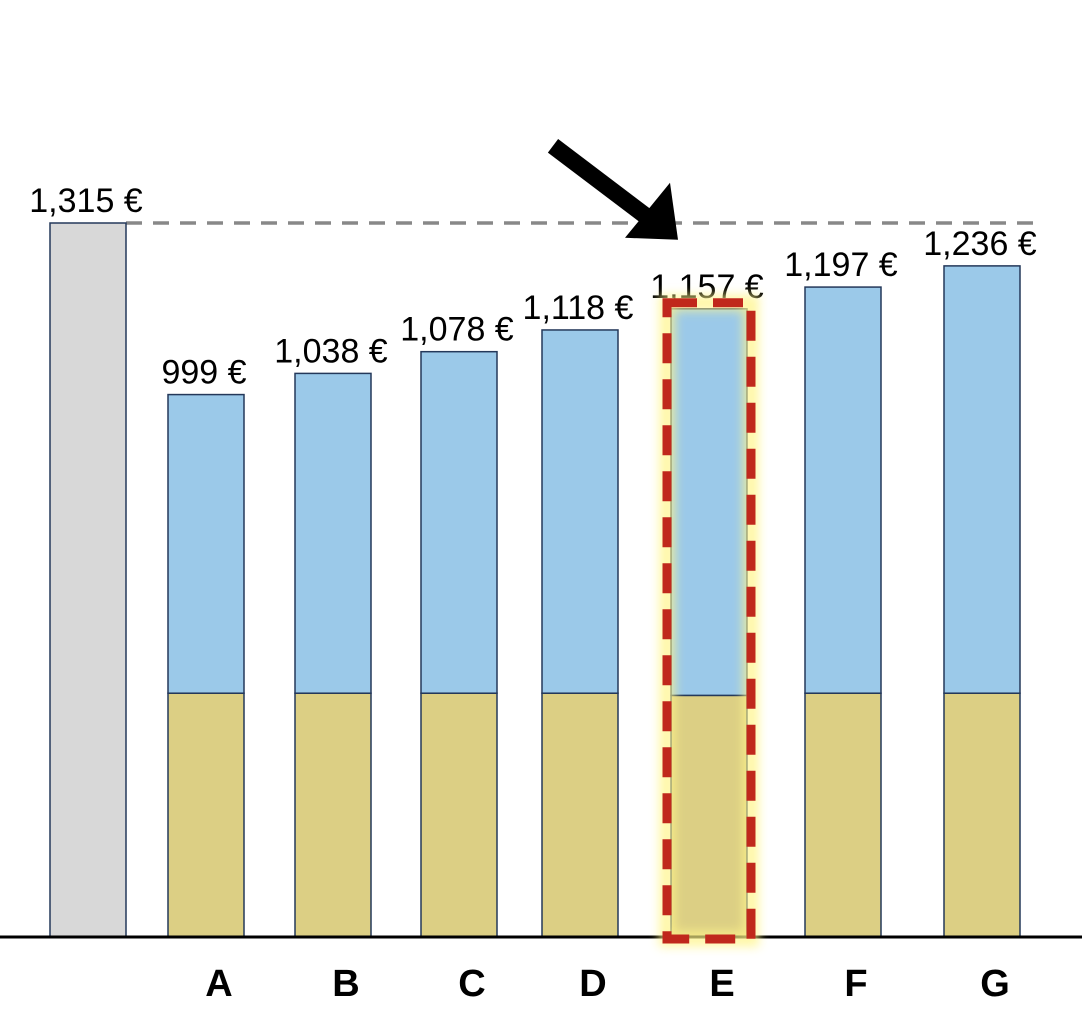 The image size is (1082, 1018). What do you see at coordinates (578, 308) in the screenshot?
I see `value-label-D: 1,118 €` at bounding box center [578, 308].